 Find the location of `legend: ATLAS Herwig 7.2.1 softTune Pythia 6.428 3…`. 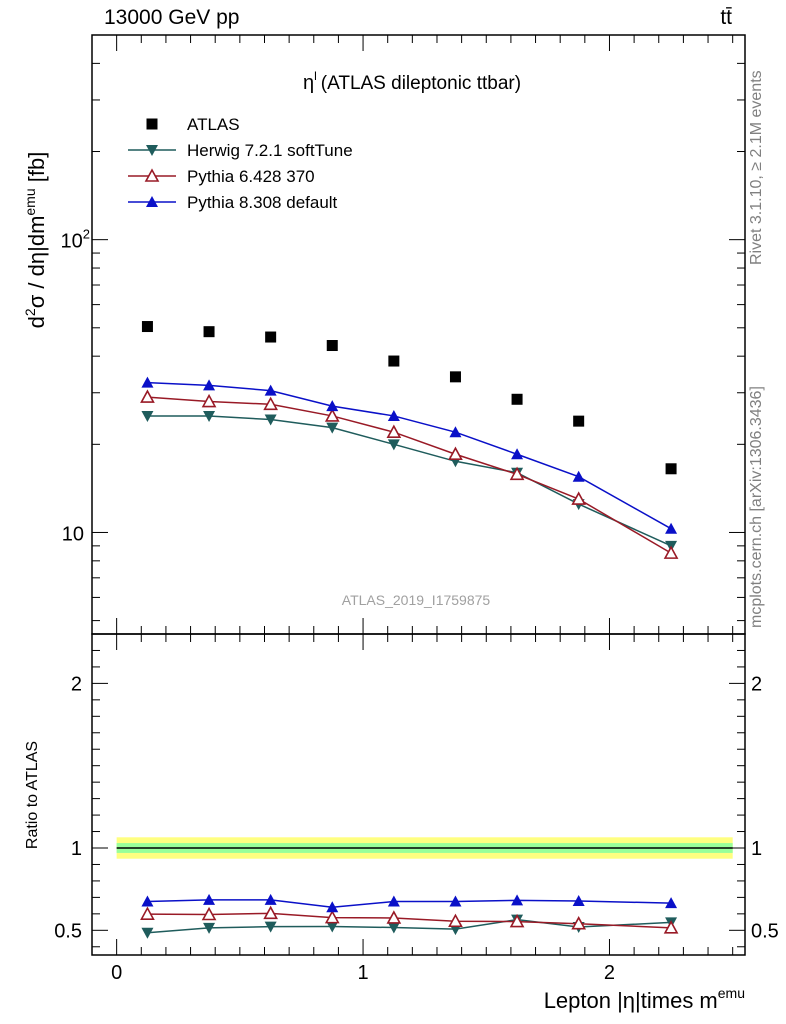

legend: ATLAS Herwig 7.2.1 softTune Pythia 6.428 3… is located at coordinates (240, 163).